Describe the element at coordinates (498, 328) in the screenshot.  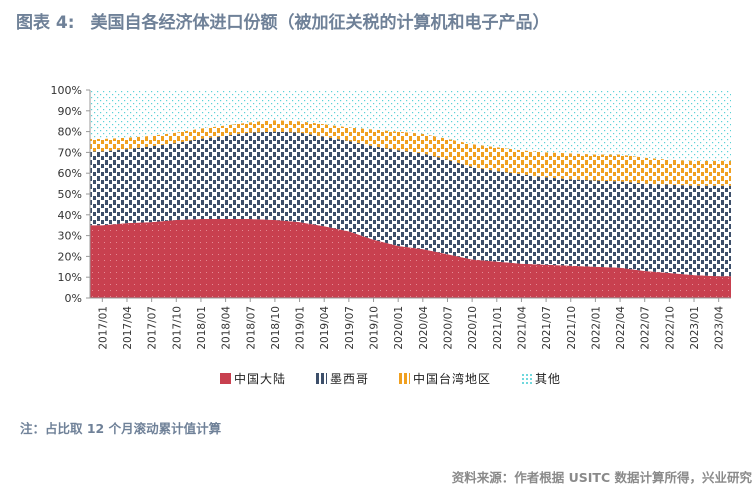
I see `x-tick-label: 2021/01` at that location.